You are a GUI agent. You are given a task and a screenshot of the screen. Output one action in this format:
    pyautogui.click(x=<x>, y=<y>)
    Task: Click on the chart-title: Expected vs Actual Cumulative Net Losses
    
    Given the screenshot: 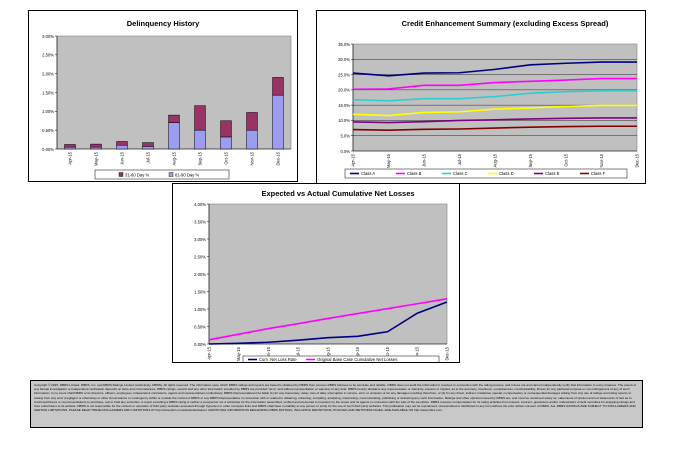 What is the action you would take?
    pyautogui.click(x=337, y=193)
    